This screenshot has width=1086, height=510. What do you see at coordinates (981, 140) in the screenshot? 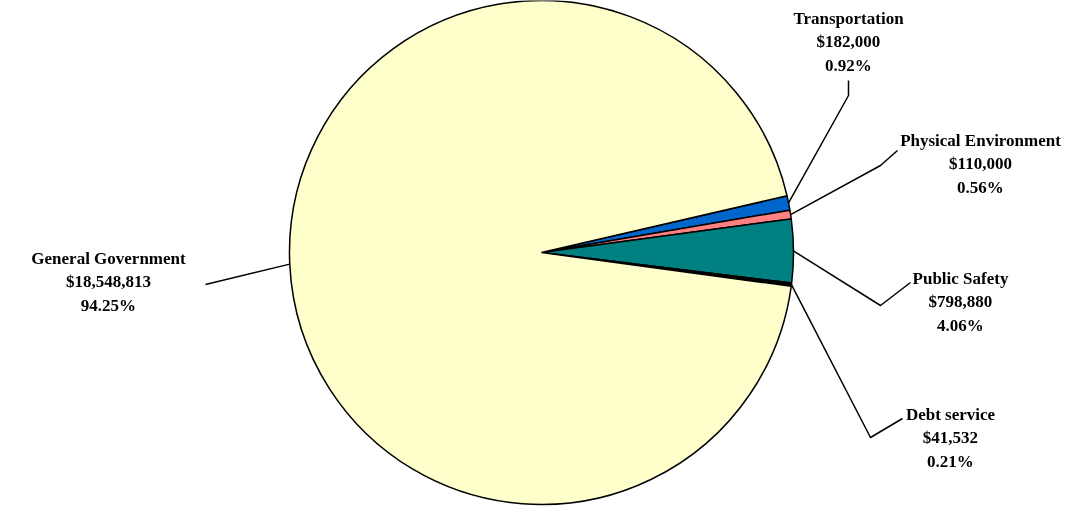
I see `slice-label: Physical Environment` at bounding box center [981, 140].